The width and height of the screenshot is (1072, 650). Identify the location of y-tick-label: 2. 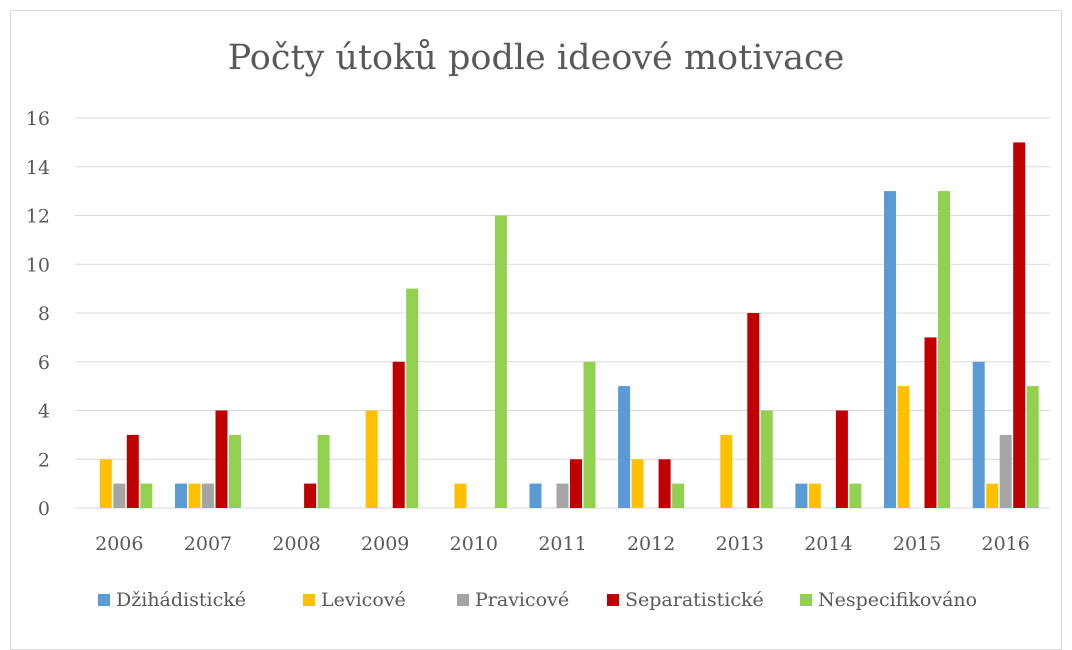
(44, 460).